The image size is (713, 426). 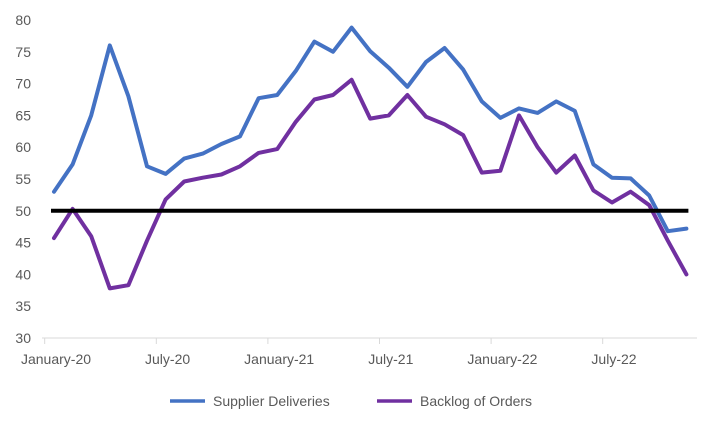 I want to click on y-tick-label: 60, so click(x=23, y=147).